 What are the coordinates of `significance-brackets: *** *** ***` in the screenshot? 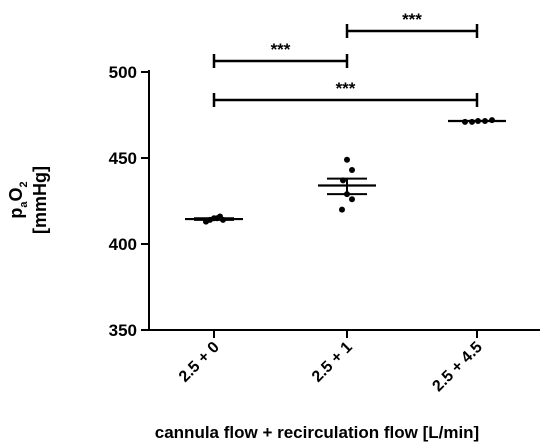 It's located at (345, 58).